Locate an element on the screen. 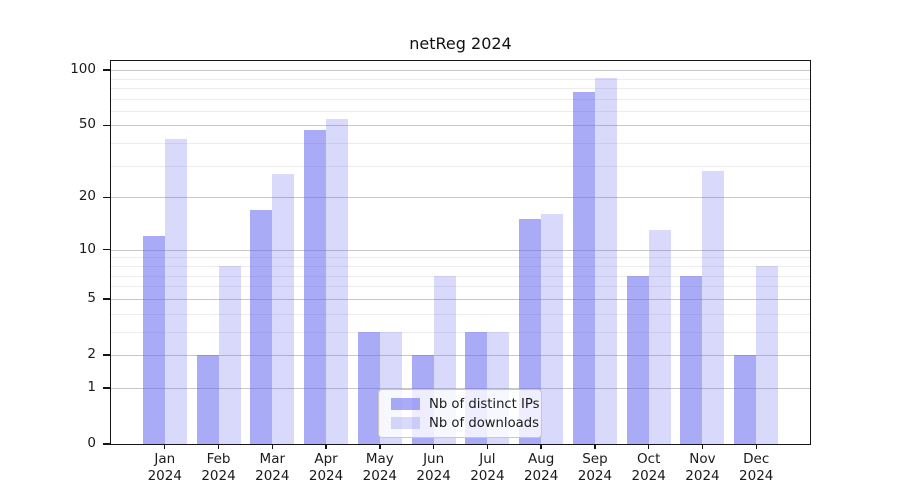 Image resolution: width=900 pixels, height=500 pixels. x-axis-tick-label: Nov 2024 is located at coordinates (702, 467).